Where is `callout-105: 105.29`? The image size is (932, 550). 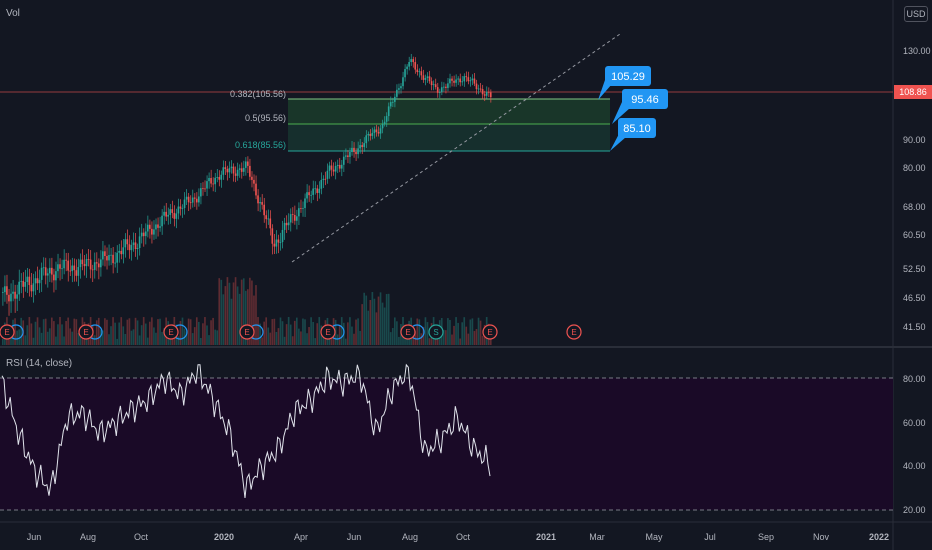 callout-105: 105.29 is located at coordinates (624, 83).